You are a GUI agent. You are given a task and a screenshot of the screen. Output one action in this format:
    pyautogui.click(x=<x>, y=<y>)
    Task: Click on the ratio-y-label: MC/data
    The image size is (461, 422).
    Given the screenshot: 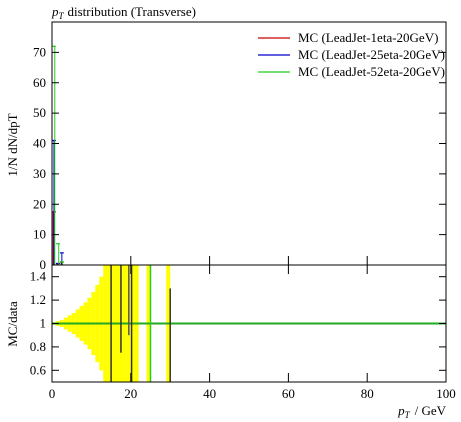 What is the action you would take?
    pyautogui.click(x=12, y=324)
    